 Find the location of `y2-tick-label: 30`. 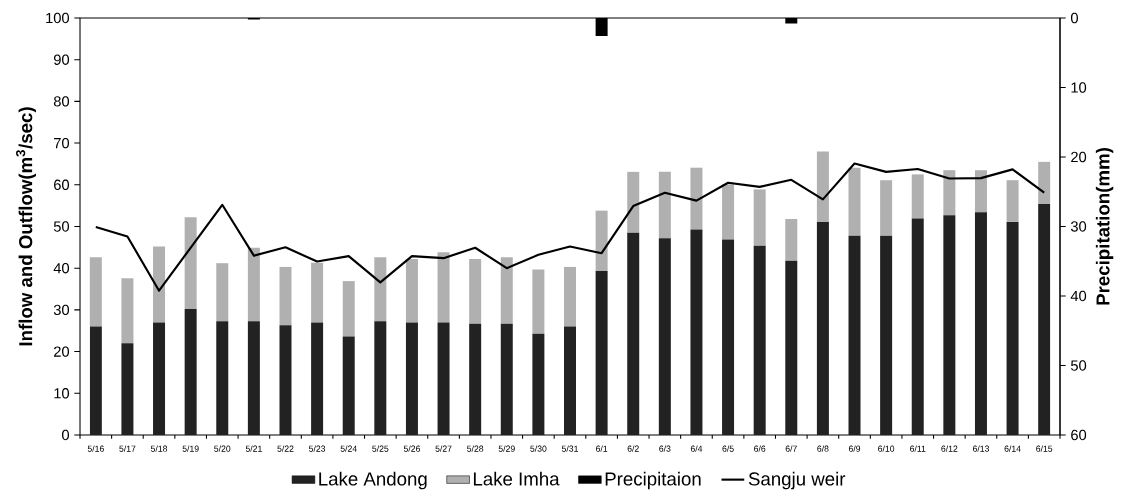

y2-tick-label: 30 is located at coordinates (1078, 226).